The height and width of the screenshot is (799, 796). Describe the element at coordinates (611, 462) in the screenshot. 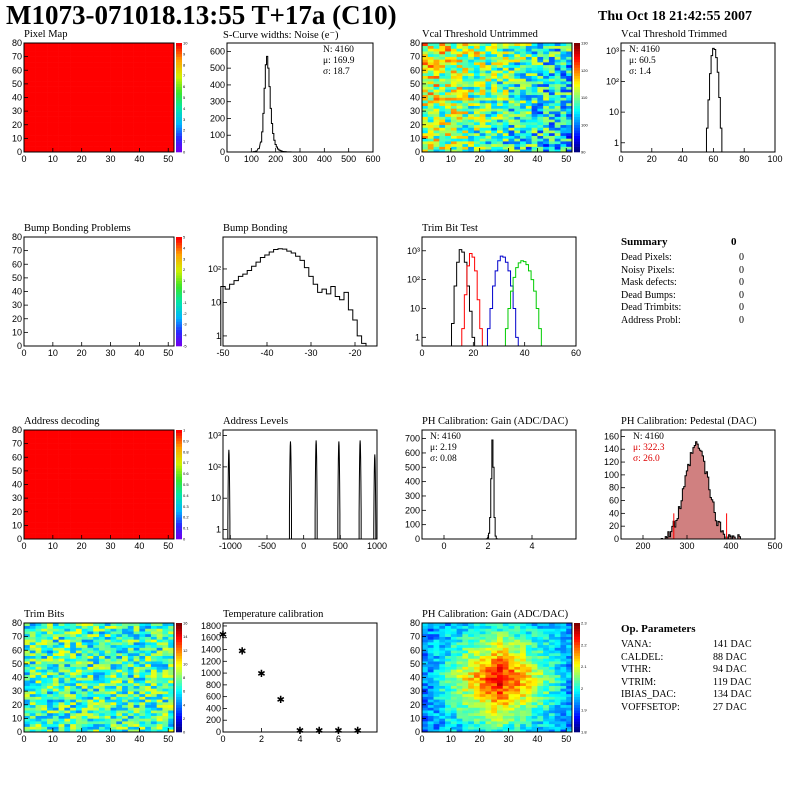

I see `y-tick-label: 120` at that location.